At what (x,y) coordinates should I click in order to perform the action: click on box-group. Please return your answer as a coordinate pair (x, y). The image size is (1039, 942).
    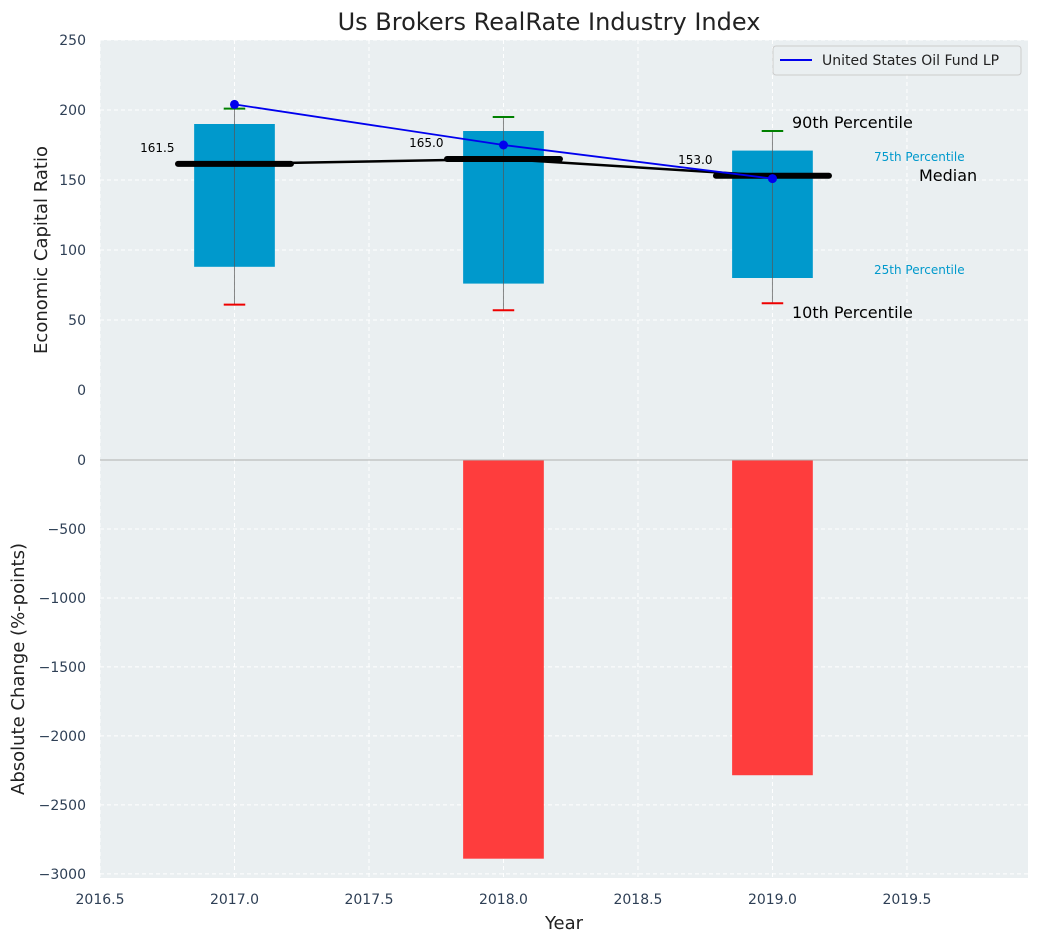
    Looking at the image, I should click on (503, 209).